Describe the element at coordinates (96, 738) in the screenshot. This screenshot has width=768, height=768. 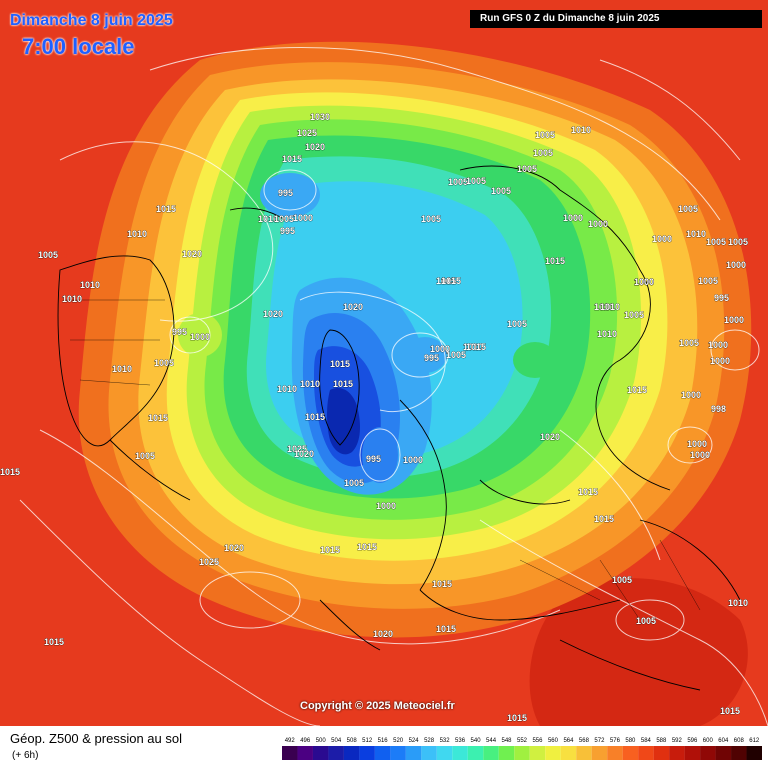
I see `product-title: Géop. Z500 & pression au sol` at that location.